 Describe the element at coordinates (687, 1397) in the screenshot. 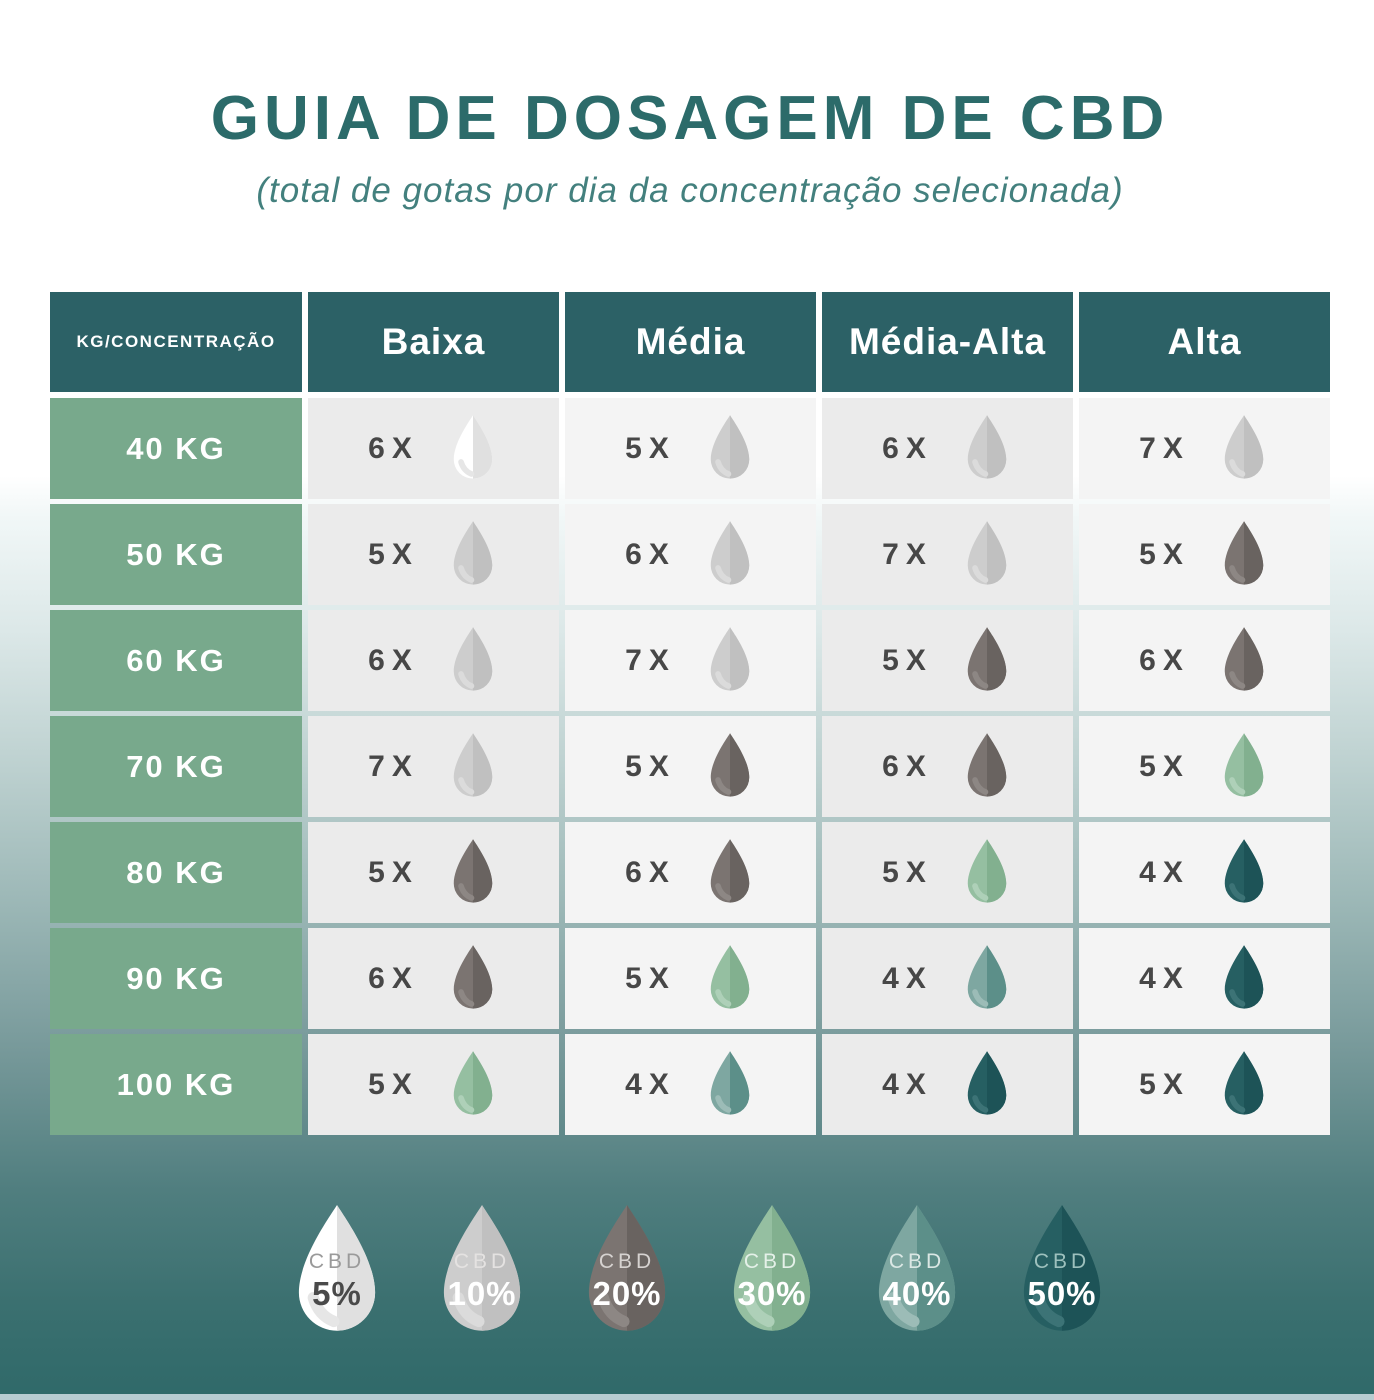

I see `bottom-edge-strip` at that location.